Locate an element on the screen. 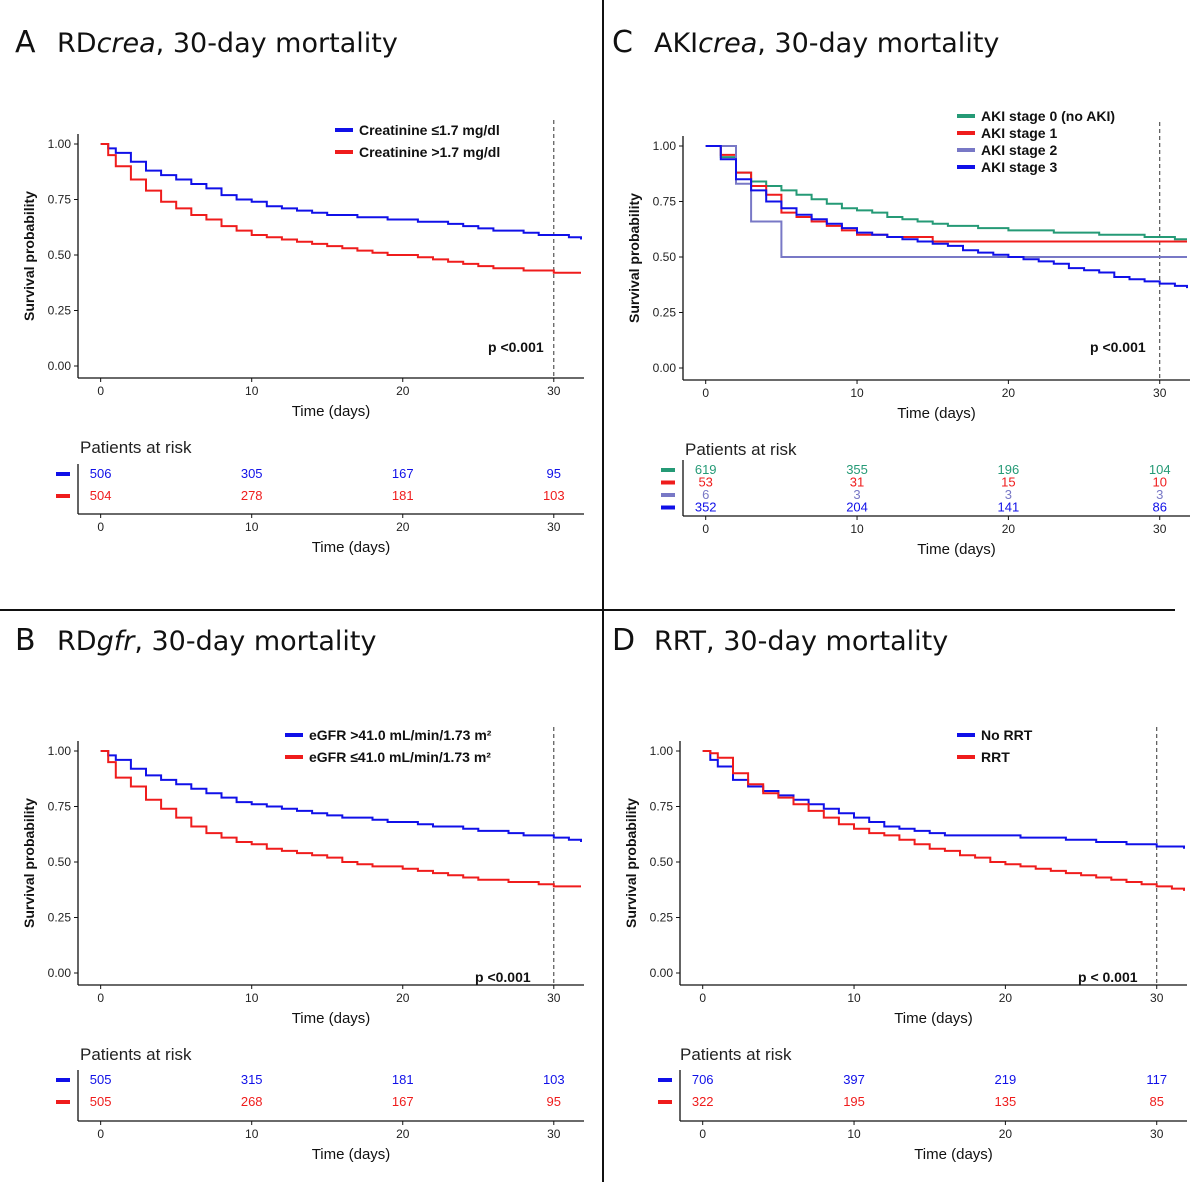 This screenshot has width=1200, height=1200. risk-count: 181 is located at coordinates (403, 1079).